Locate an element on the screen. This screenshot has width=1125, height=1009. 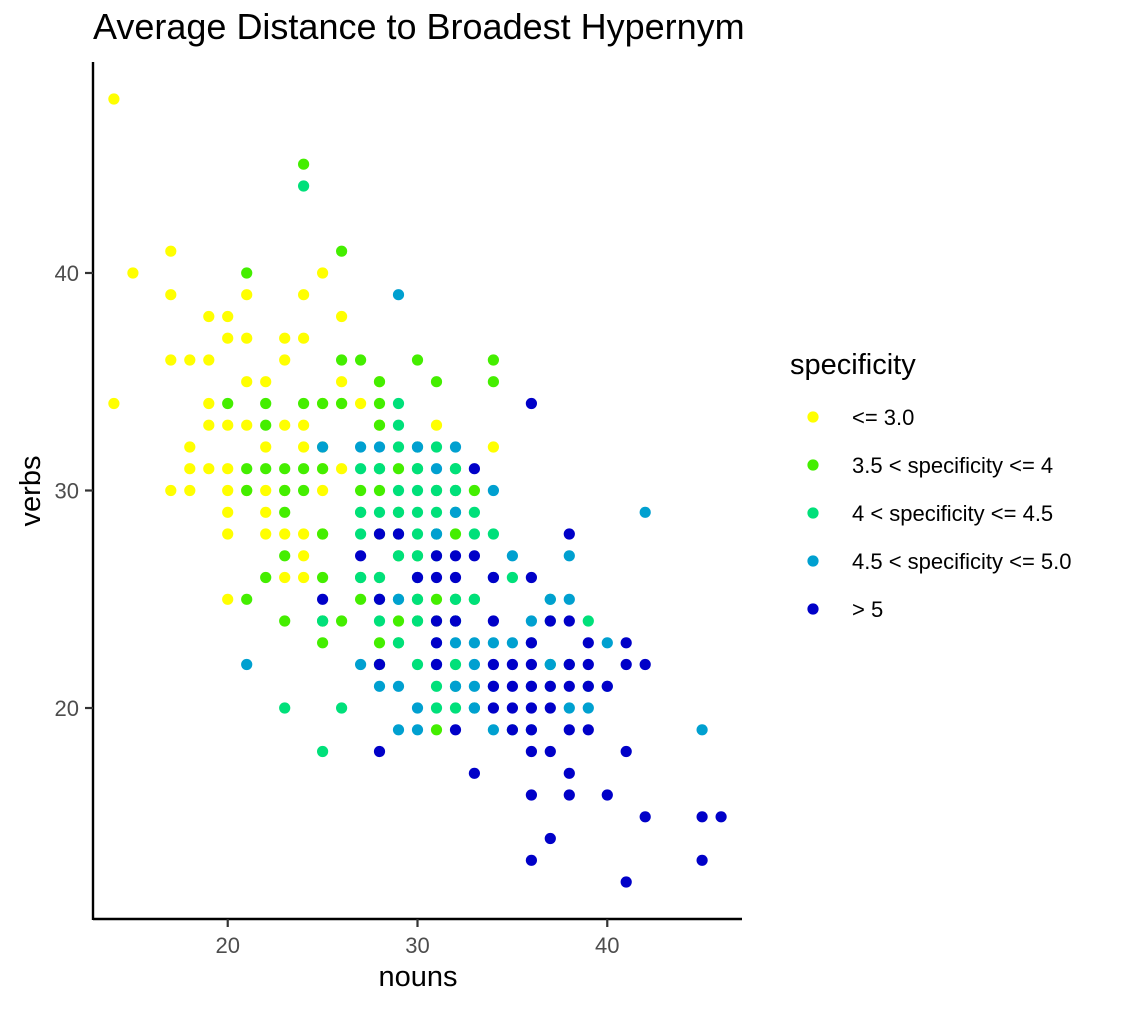
y-axis-title: verbs is located at coordinates (31, 491).